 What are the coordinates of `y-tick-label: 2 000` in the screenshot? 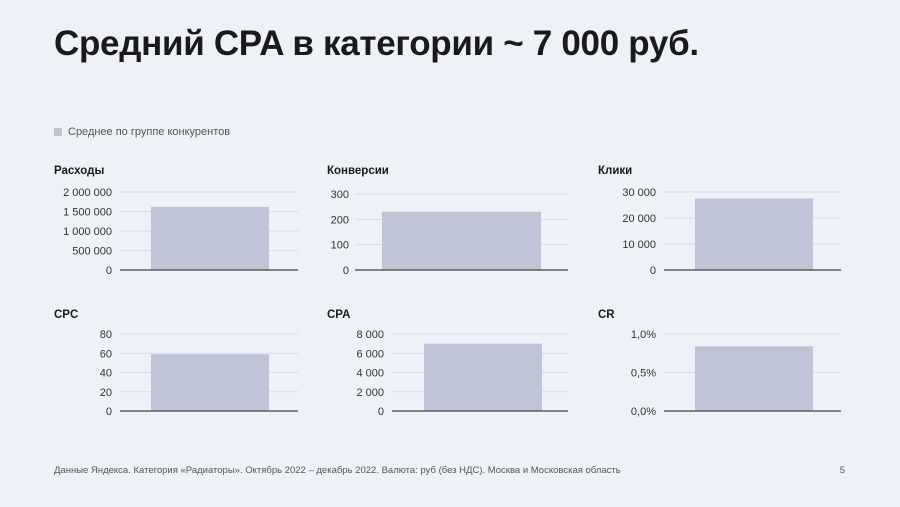 It's located at (370, 393).